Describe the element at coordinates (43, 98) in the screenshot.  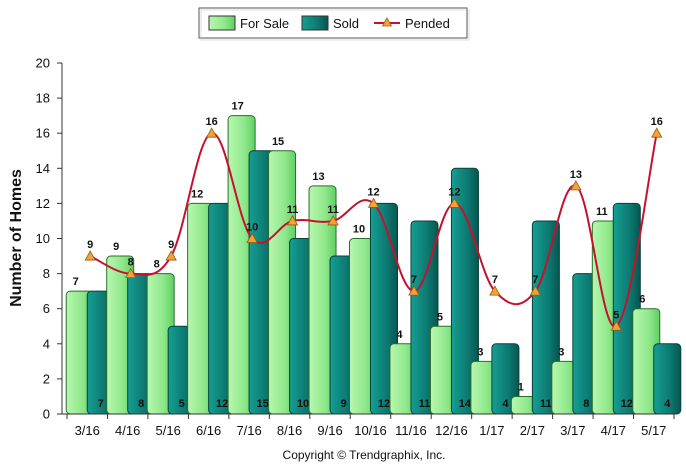
I see `y-tick-label: 18` at that location.